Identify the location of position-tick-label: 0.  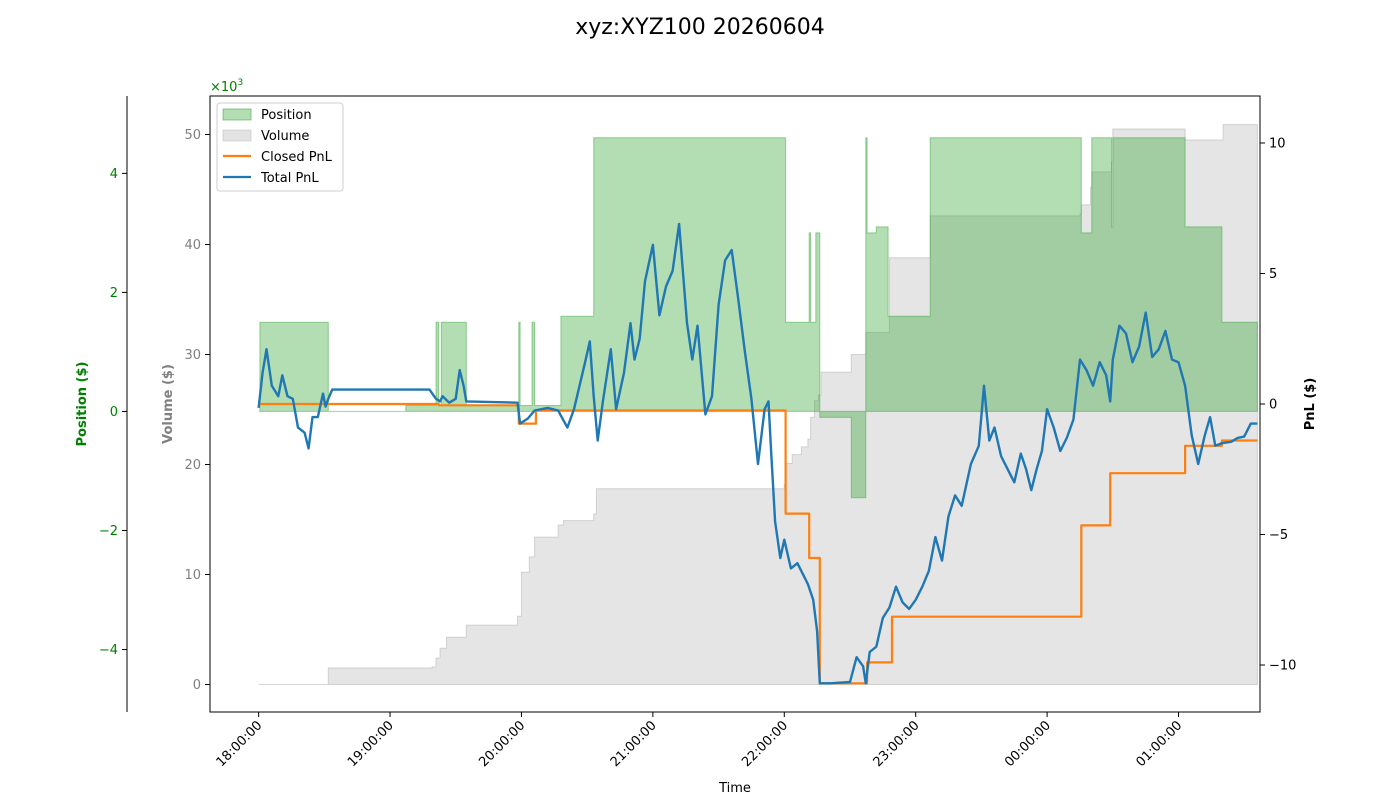
(114, 412).